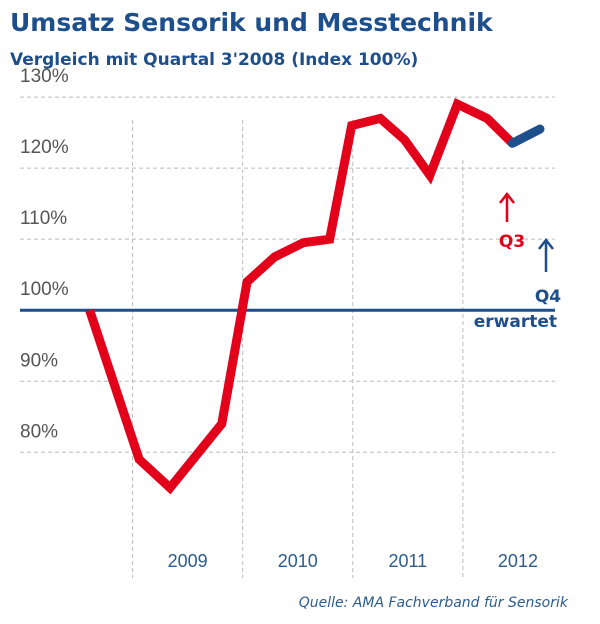 This screenshot has height=624, width=600. Describe the element at coordinates (44, 289) in the screenshot. I see `y-tick-label: 100%` at that location.